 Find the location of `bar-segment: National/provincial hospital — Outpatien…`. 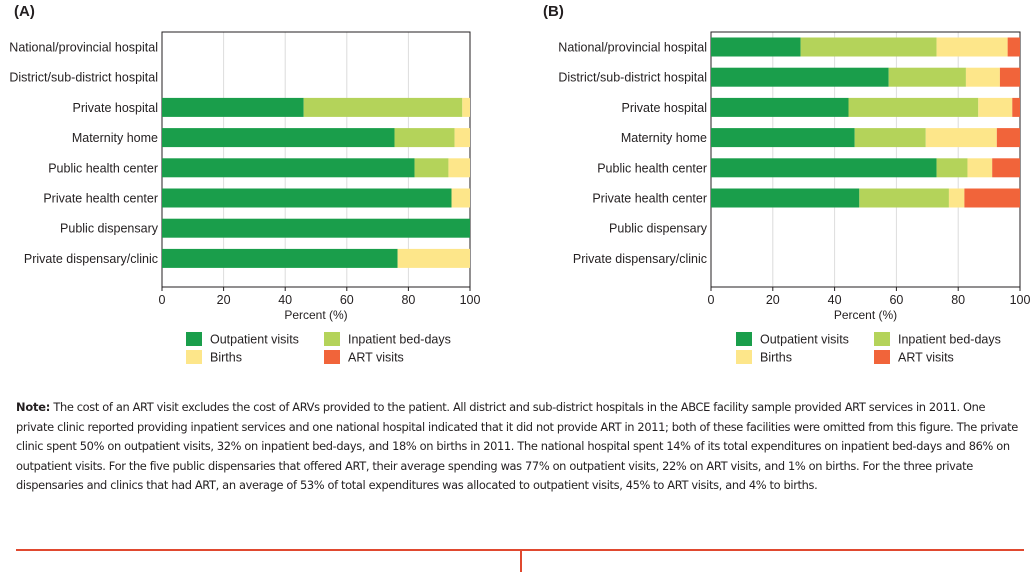

bar-segment: National/provincial hospital — Outpatien… is located at coordinates (756, 47).